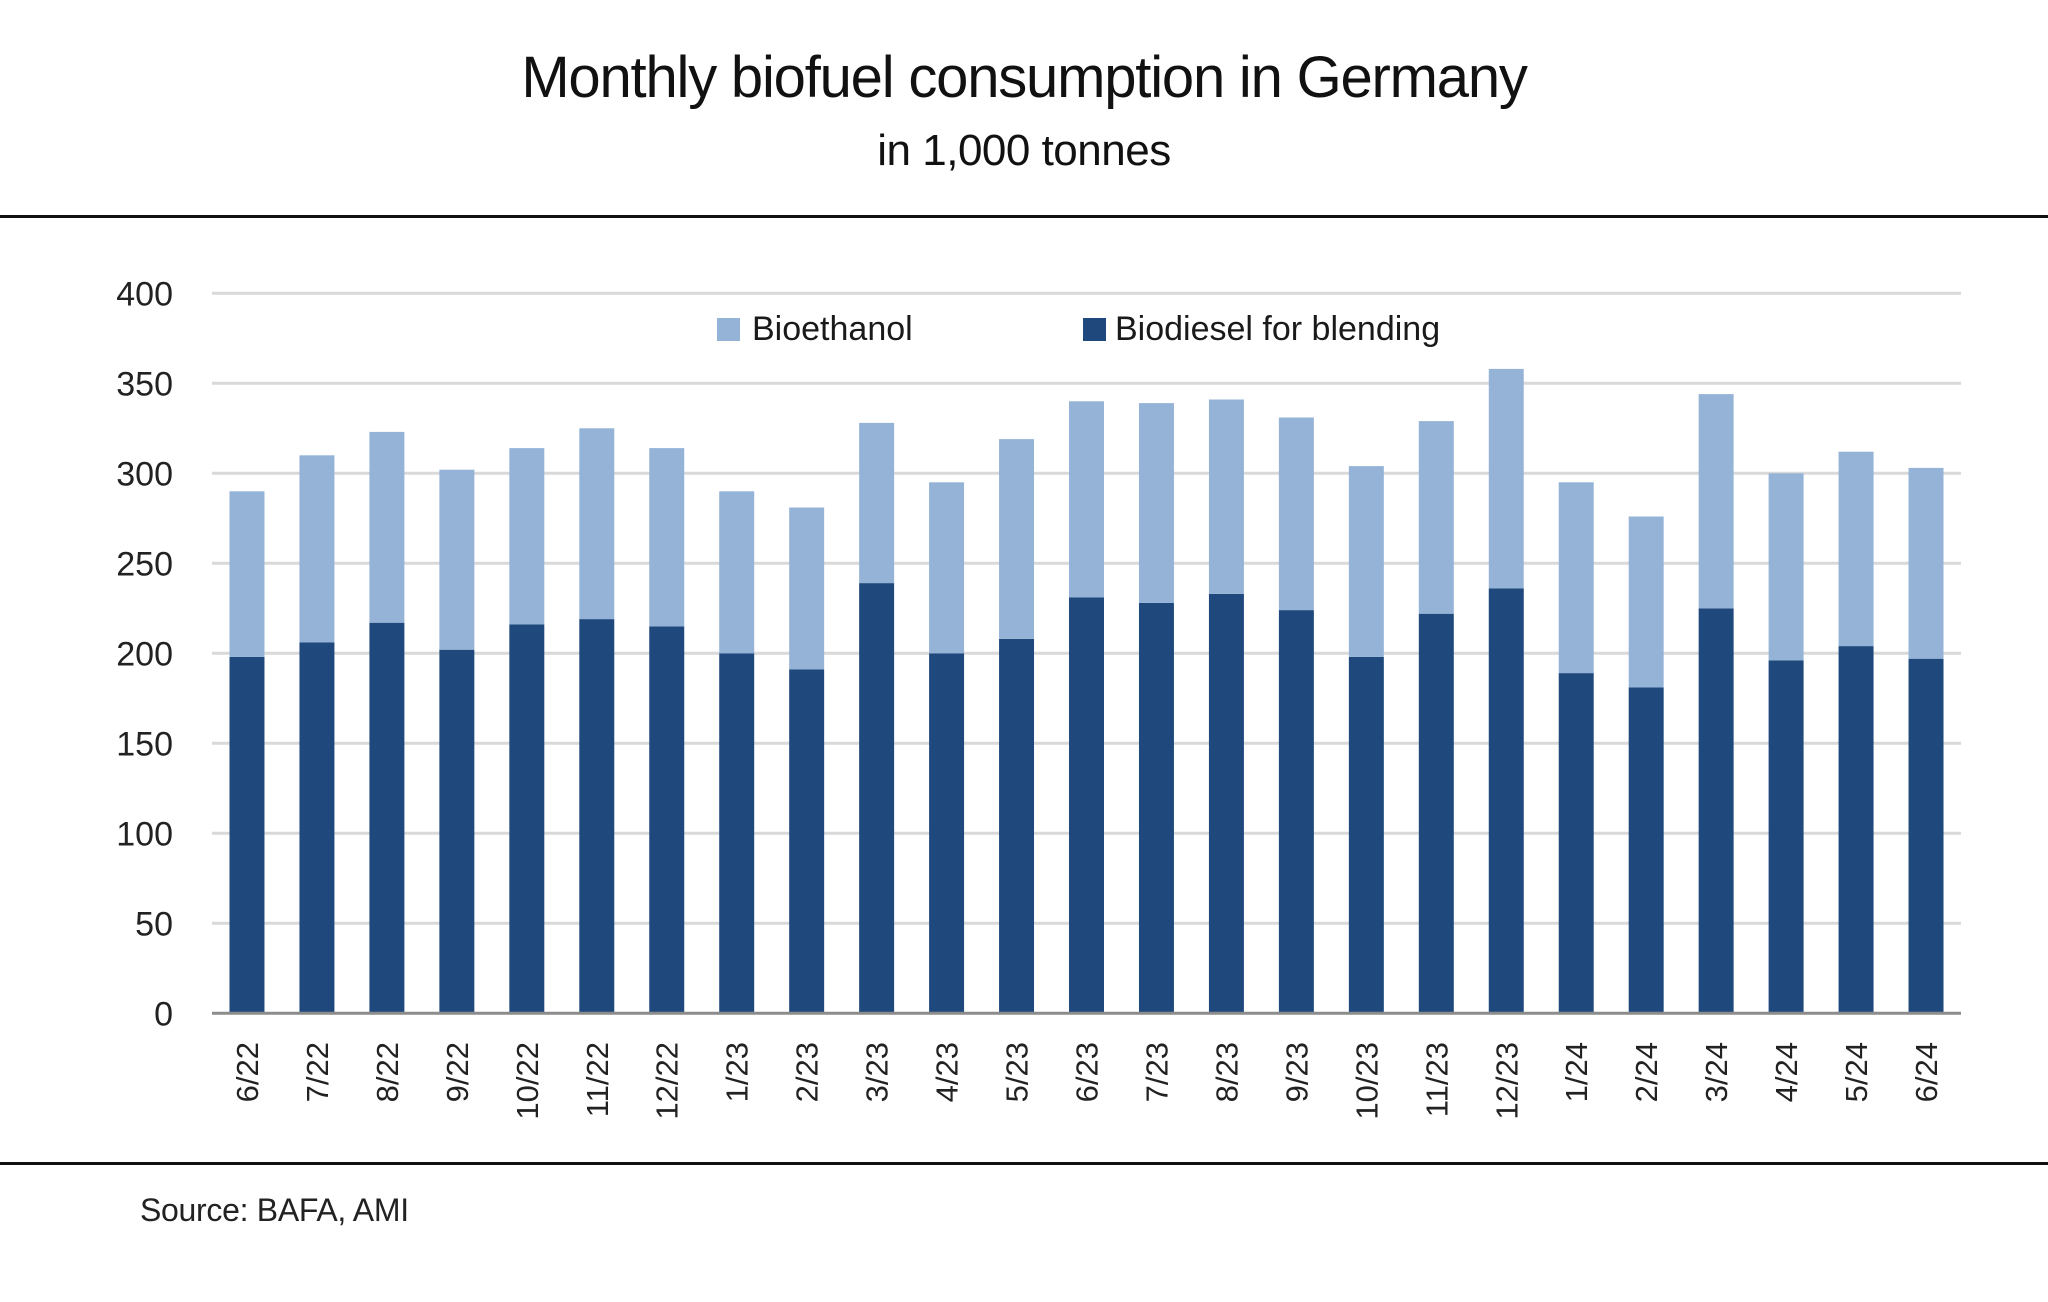 This screenshot has height=1302, width=2048. I want to click on x-tick-label: 12/22, so click(667, 1081).